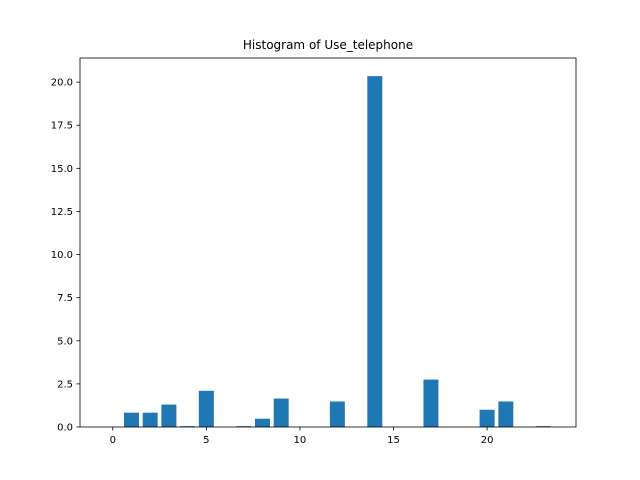  I want to click on x-tick-label: 5, so click(206, 440).